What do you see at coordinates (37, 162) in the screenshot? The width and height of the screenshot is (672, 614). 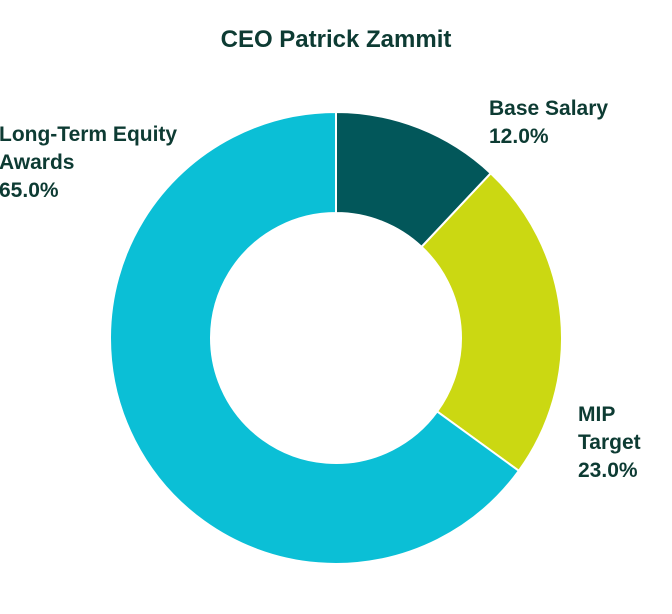 I see `slice-label-long-term-equity-name-line2: Awards` at bounding box center [37, 162].